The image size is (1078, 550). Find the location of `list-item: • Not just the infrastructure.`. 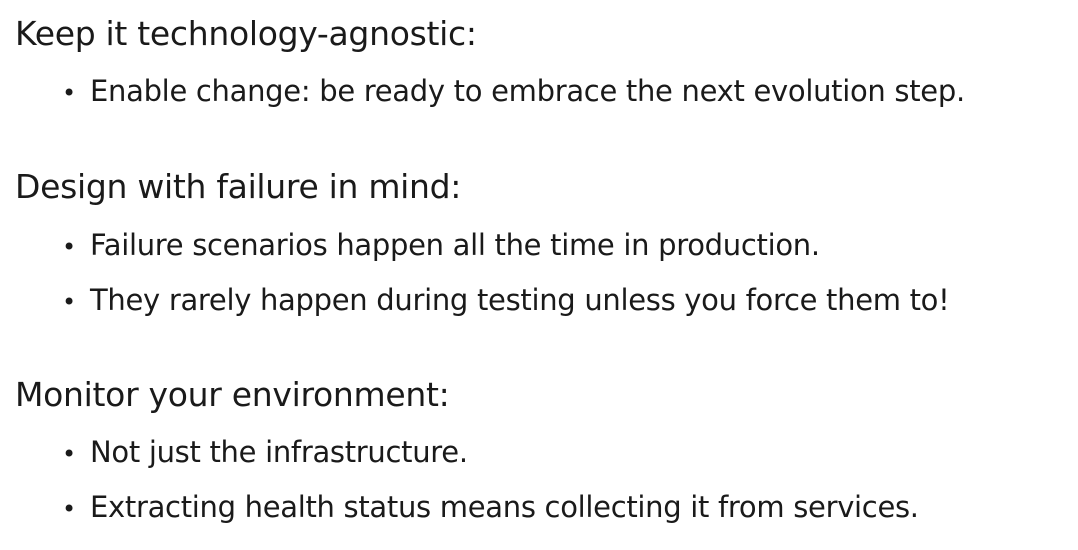

list-item: • Not just the infrastructure. is located at coordinates (265, 453).